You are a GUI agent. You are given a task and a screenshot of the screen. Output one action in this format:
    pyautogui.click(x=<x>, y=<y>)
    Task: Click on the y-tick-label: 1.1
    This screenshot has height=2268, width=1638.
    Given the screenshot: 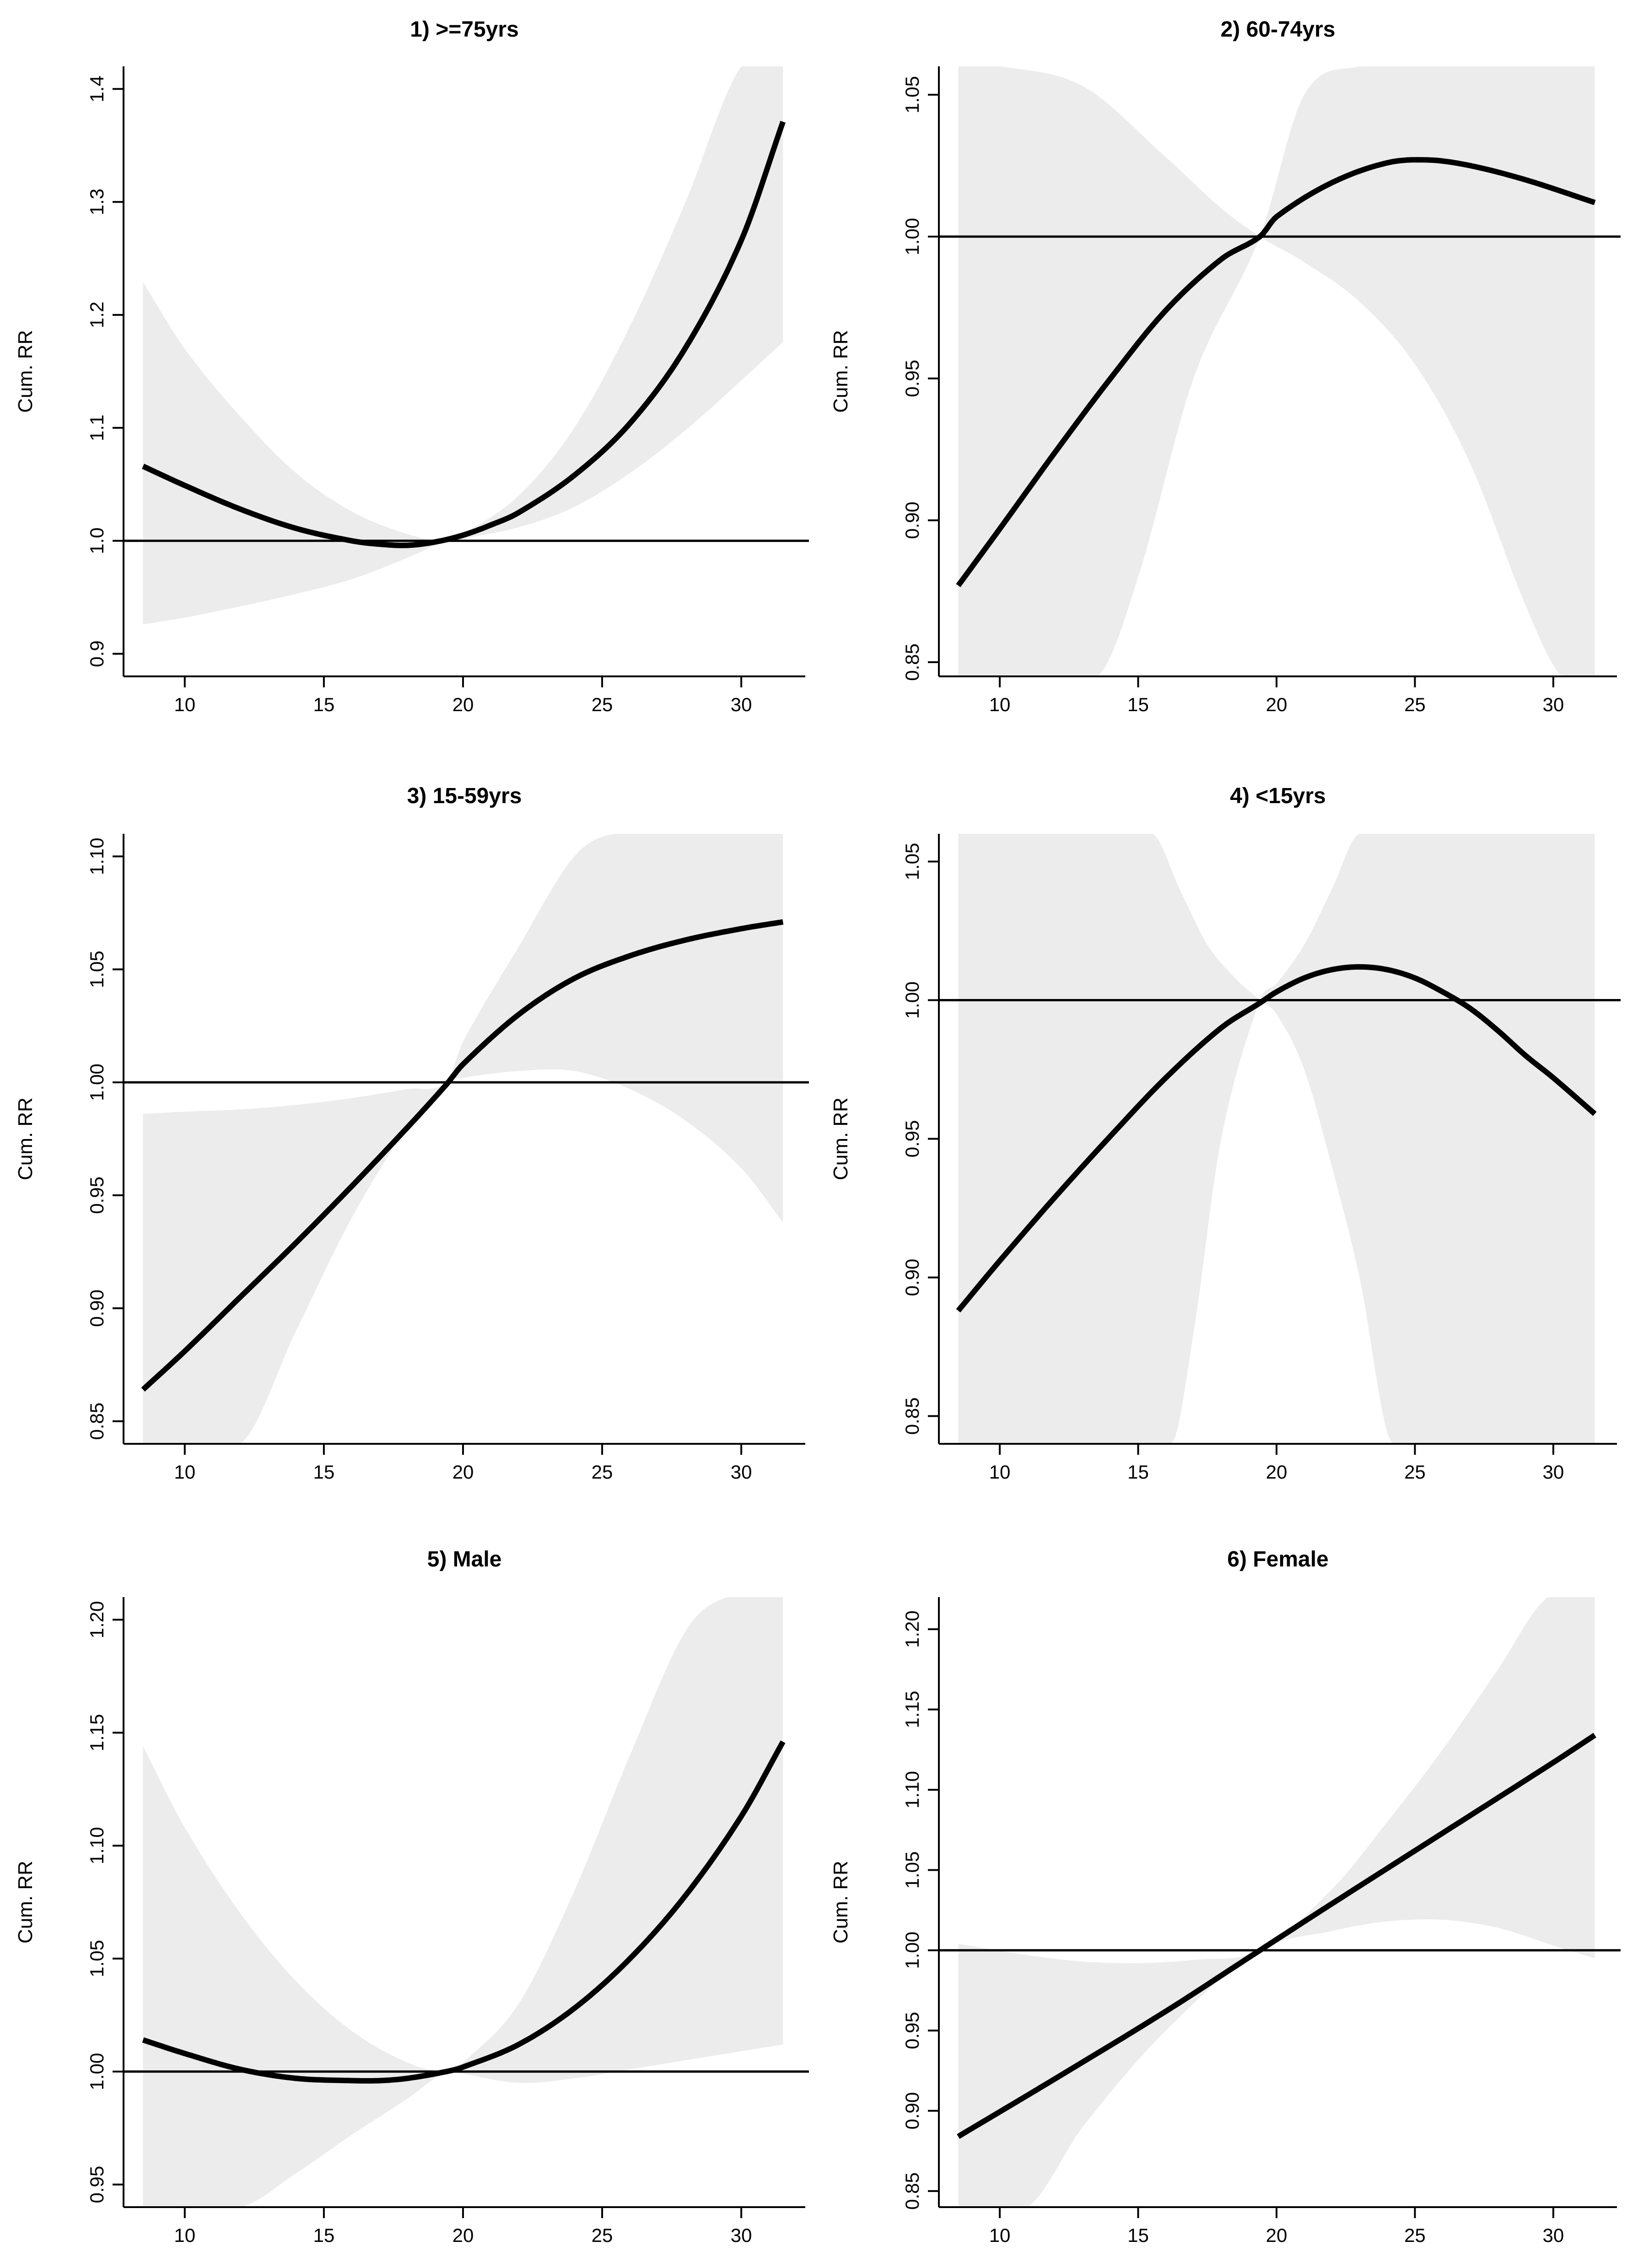 What is the action you would take?
    pyautogui.click(x=97, y=428)
    